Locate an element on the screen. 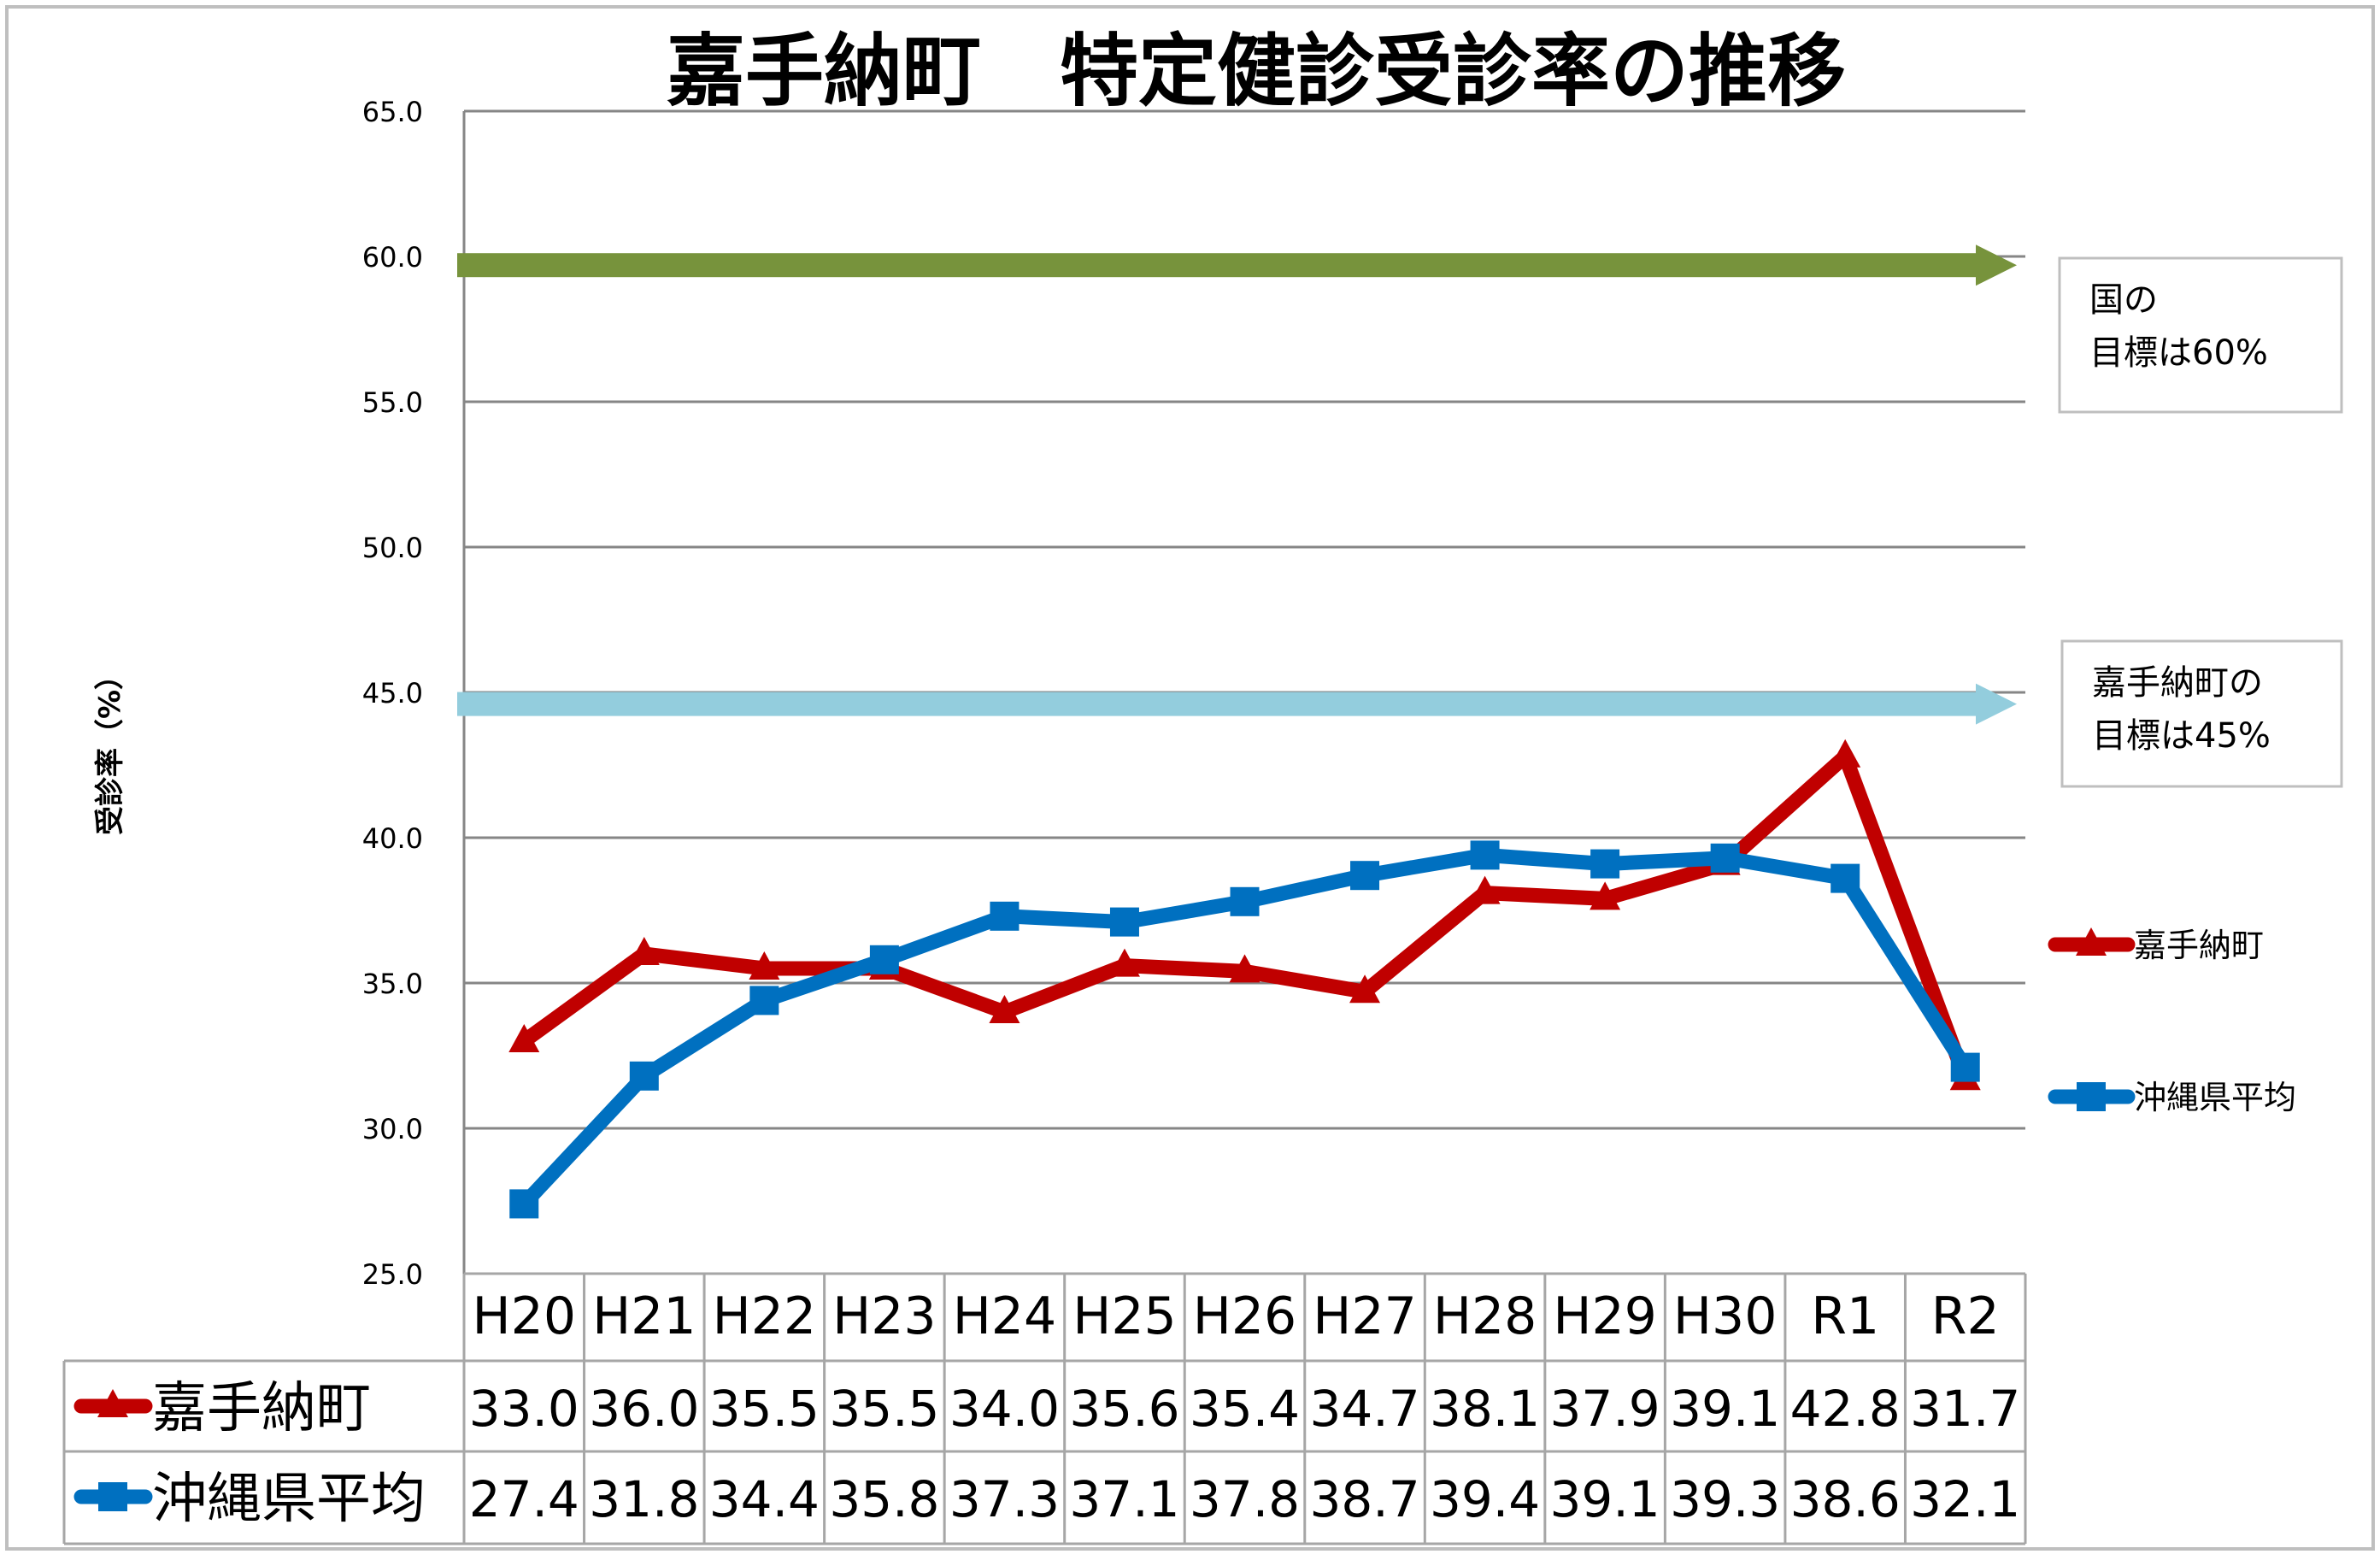 Image resolution: width=2380 pixels, height=1560 pixels. x-tick-label: R2 is located at coordinates (1966, 1316).